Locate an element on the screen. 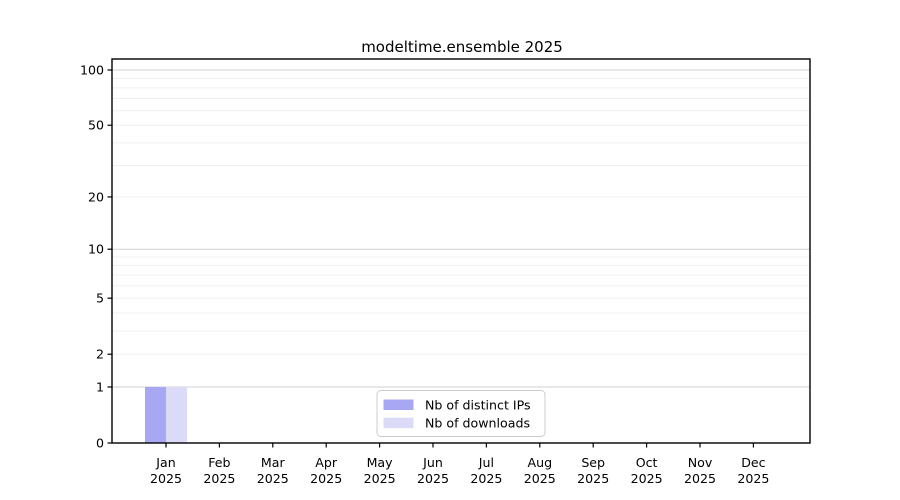 The height and width of the screenshot is (500, 900). legend-swatch-nb-of-downloads is located at coordinates (398, 423).